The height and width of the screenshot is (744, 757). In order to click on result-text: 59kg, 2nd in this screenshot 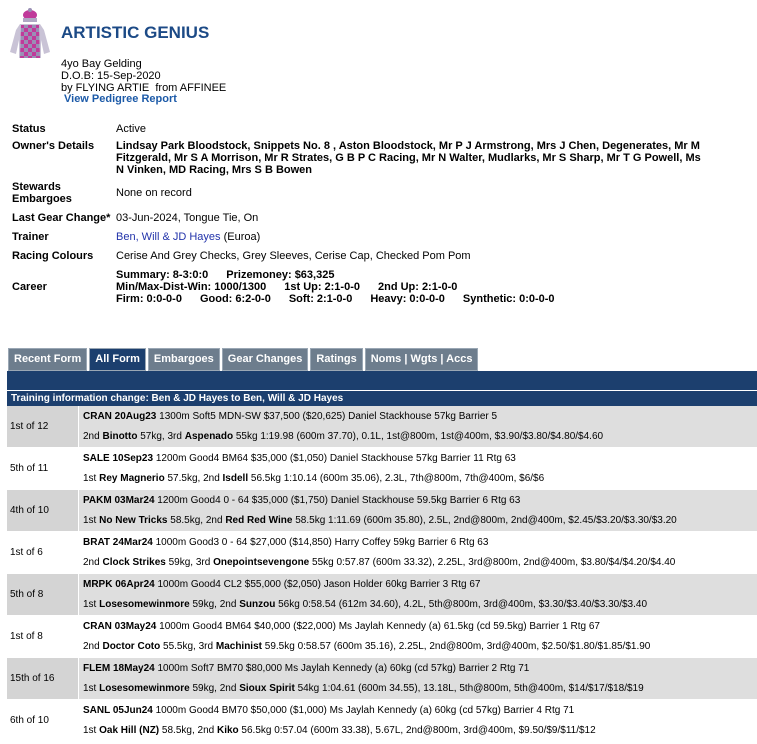, I will do `click(214, 688)`.